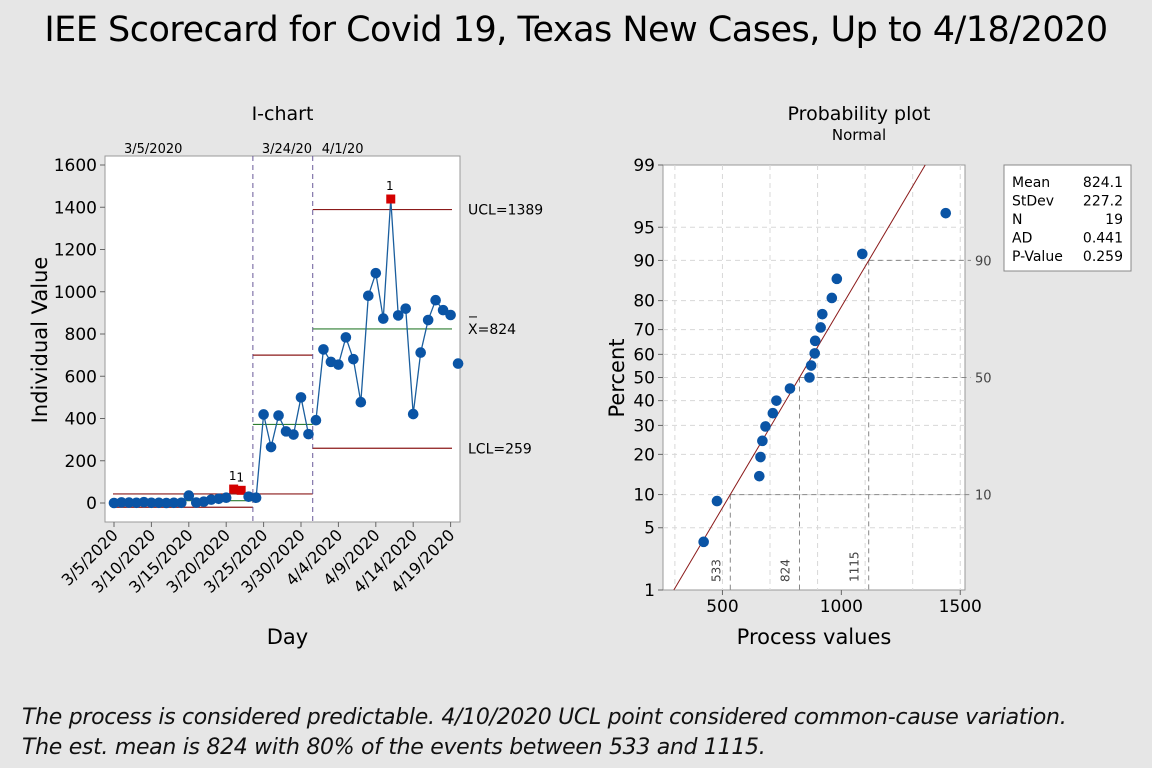  Describe the element at coordinates (644, 302) in the screenshot. I see `prob-y-tick-label: 80` at that location.